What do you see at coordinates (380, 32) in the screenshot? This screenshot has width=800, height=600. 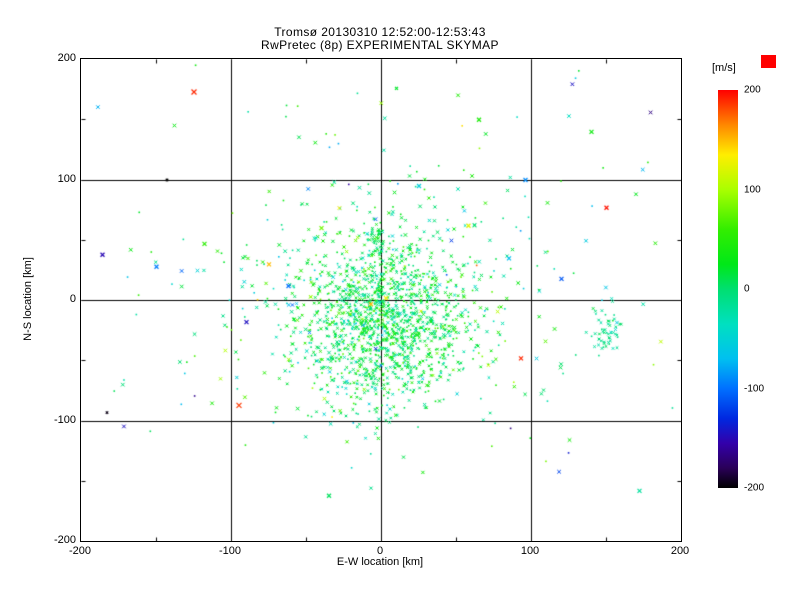 I see `plot-title: Tromsø 20130310 12:52:00-12:53:43` at bounding box center [380, 32].